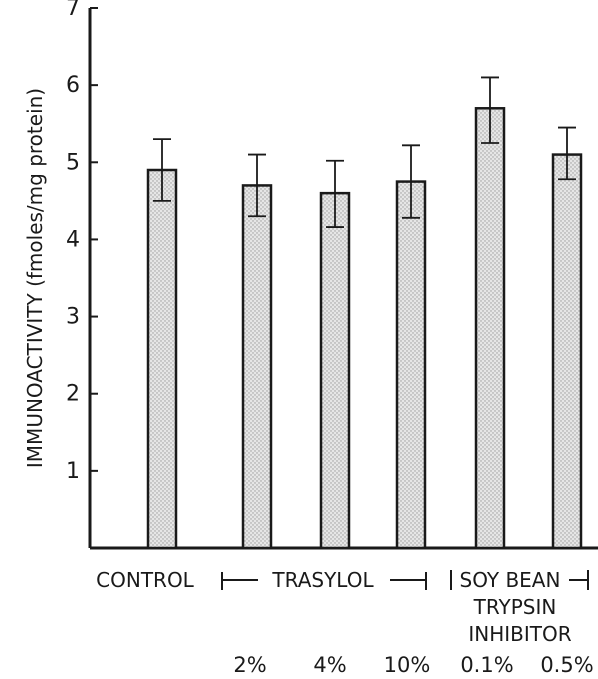 This screenshot has width=598, height=679. Describe the element at coordinates (73, 162) in the screenshot. I see `y-tick-label: 5` at that location.